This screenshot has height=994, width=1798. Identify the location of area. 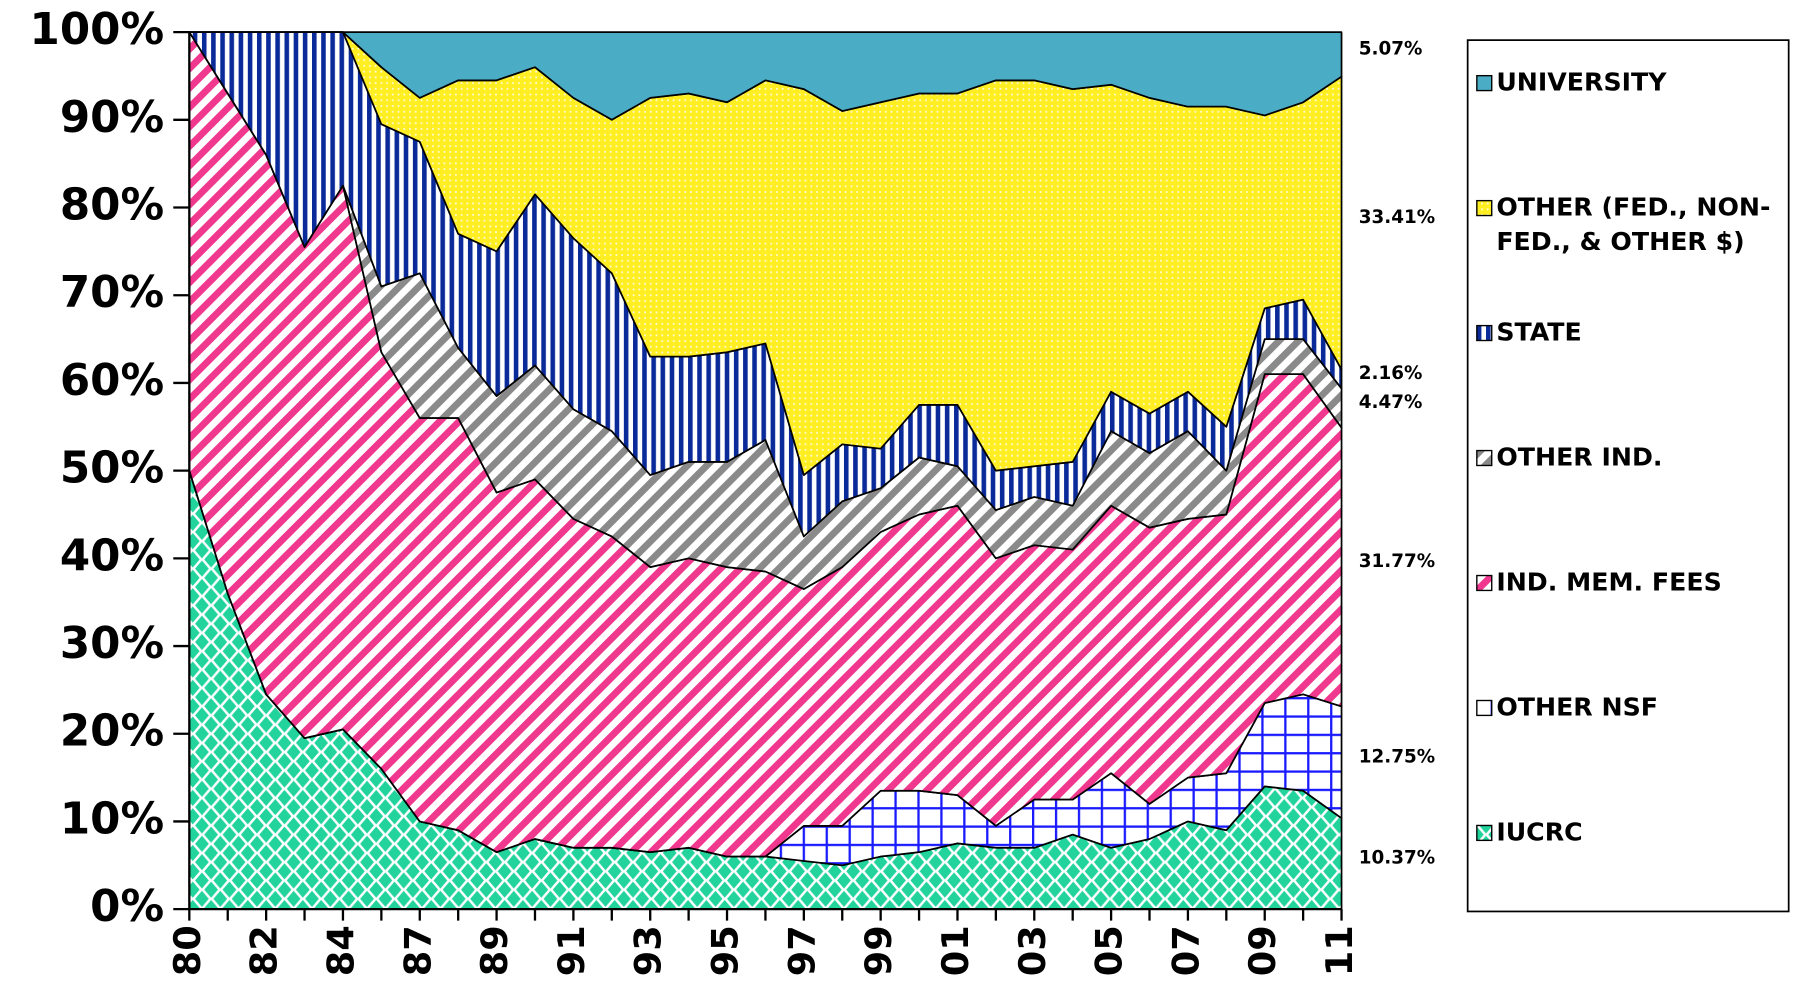
(765, 76).